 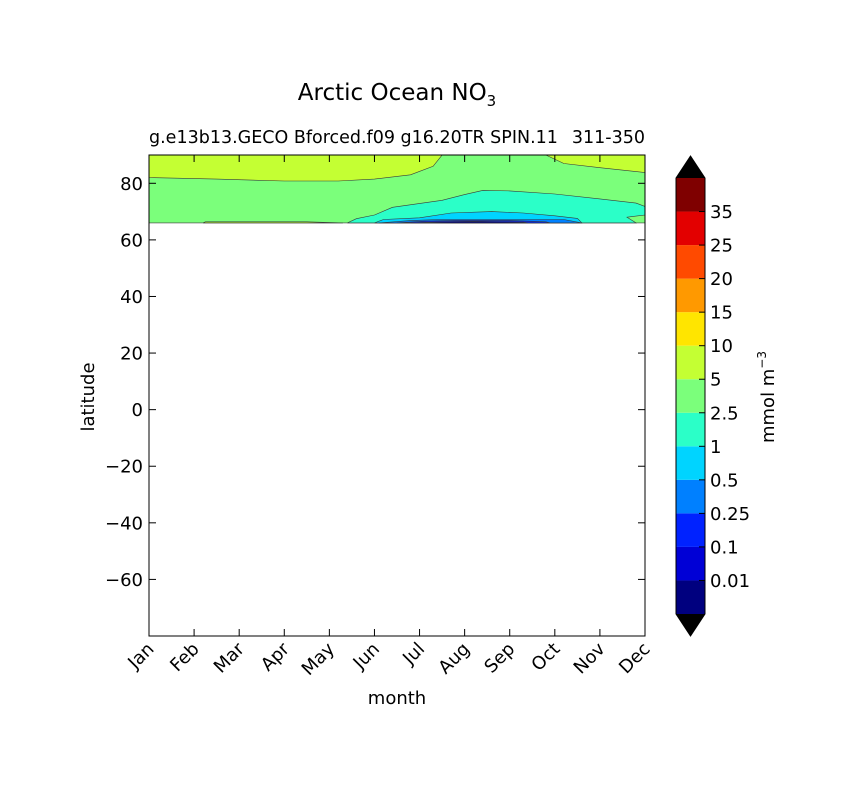 What do you see at coordinates (715, 380) in the screenshot?
I see `colorbar-tick-label: 5` at bounding box center [715, 380].